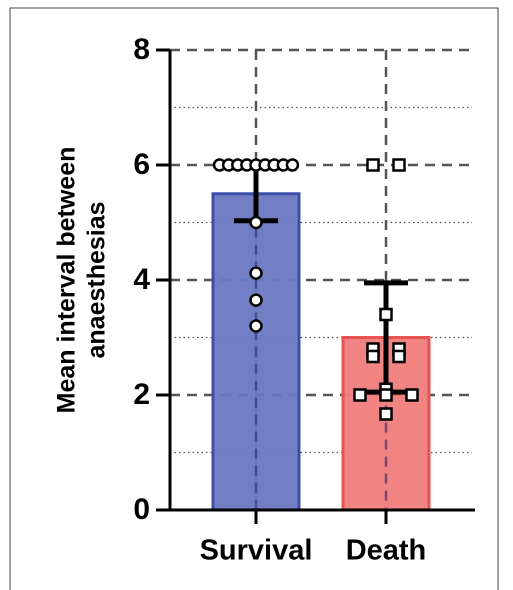 Image resolution: width=513 pixels, height=590 pixels. I want to click on y-tick-label: 4, so click(141, 279).